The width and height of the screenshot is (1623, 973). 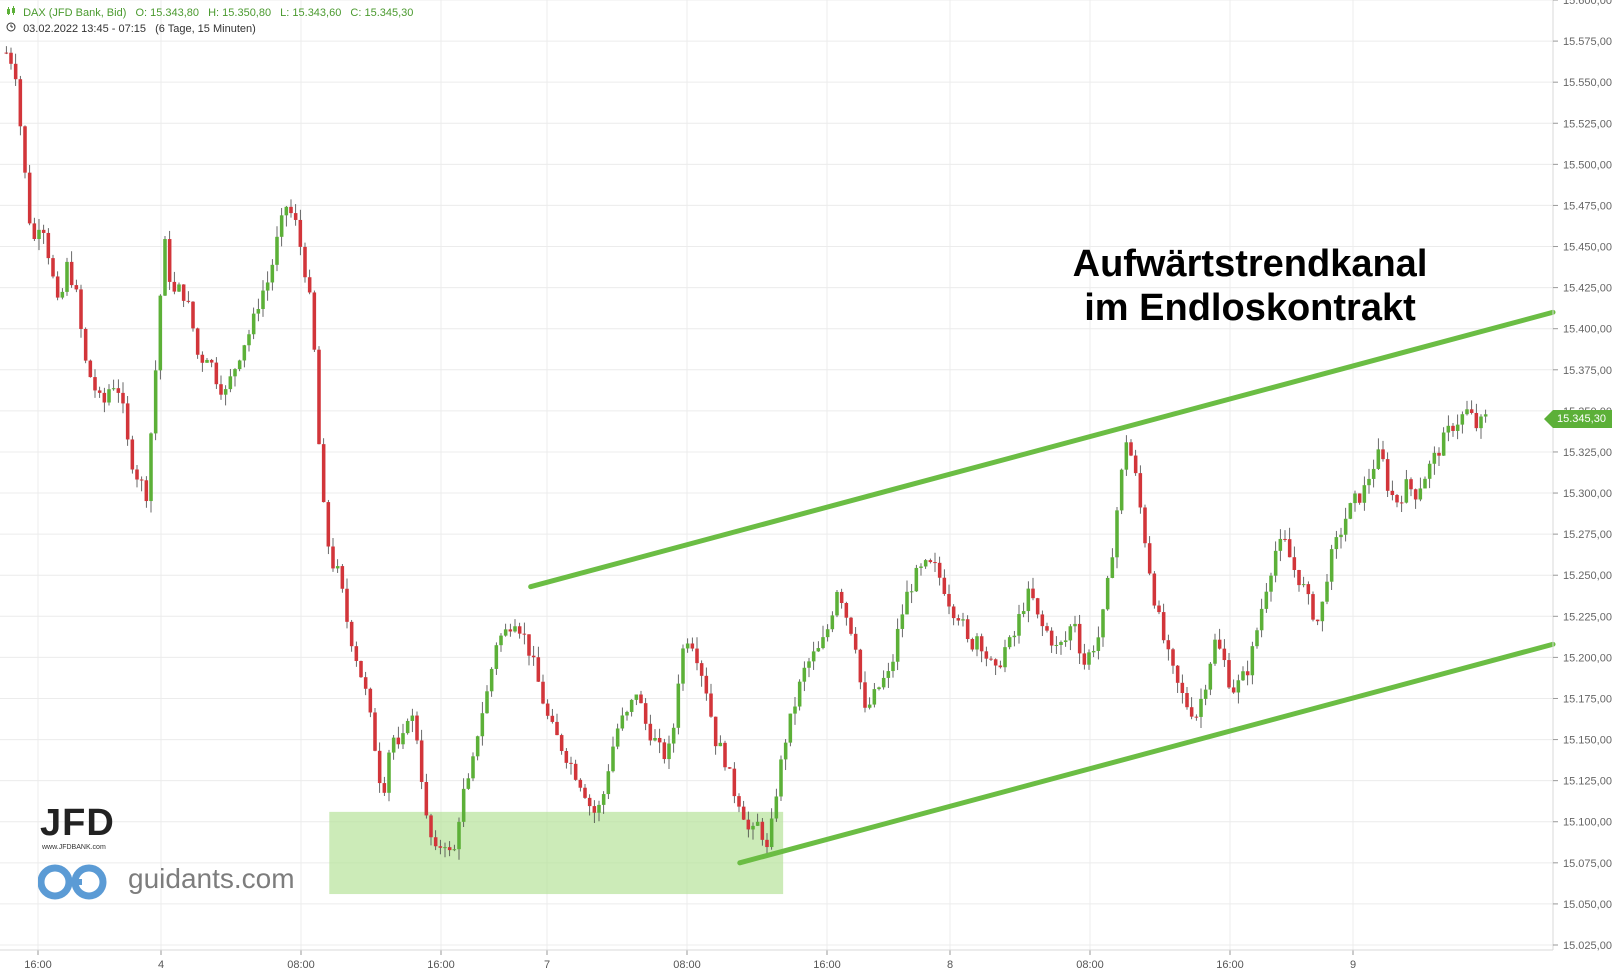 I want to click on y-tick-label: 15.050,00, so click(x=1587, y=905).